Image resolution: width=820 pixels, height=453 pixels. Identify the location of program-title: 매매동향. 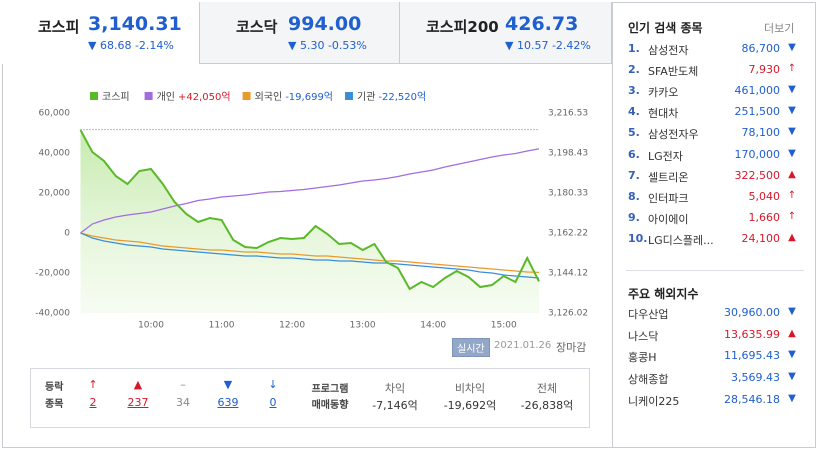
(330, 405).